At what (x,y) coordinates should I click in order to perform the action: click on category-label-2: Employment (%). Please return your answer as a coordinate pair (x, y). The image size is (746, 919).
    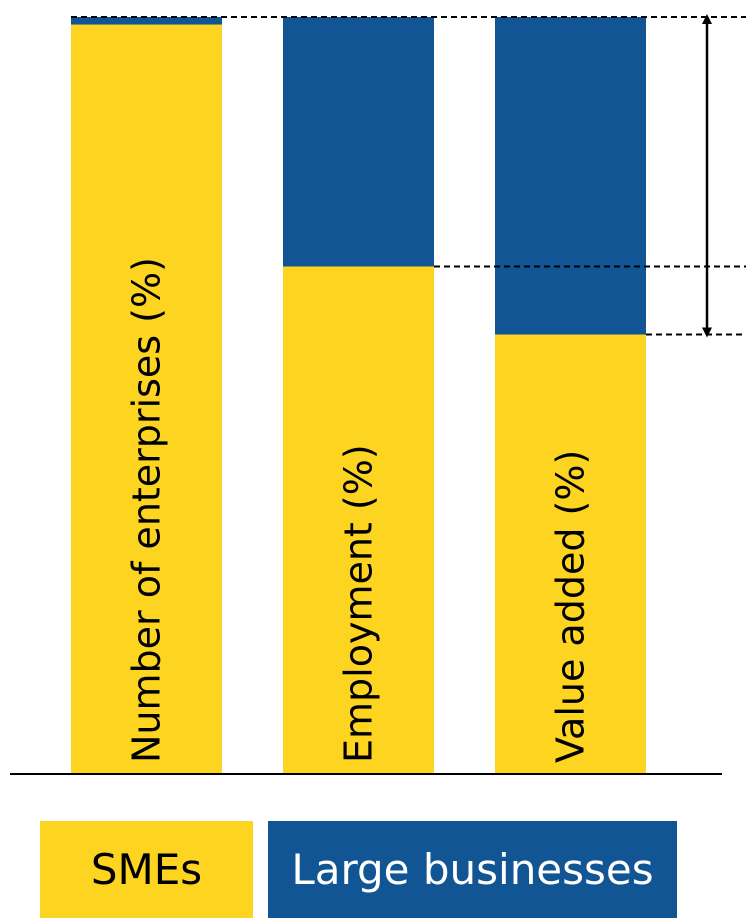
    Looking at the image, I should click on (359, 603).